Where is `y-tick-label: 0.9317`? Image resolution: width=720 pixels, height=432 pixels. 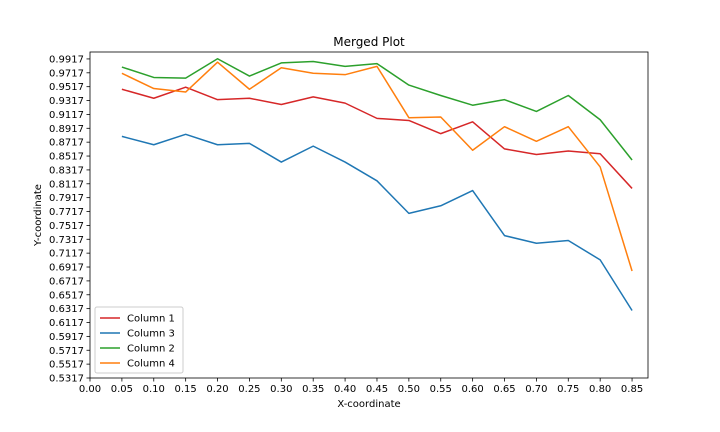
y-tick-label: 0.9317 is located at coordinates (66, 101).